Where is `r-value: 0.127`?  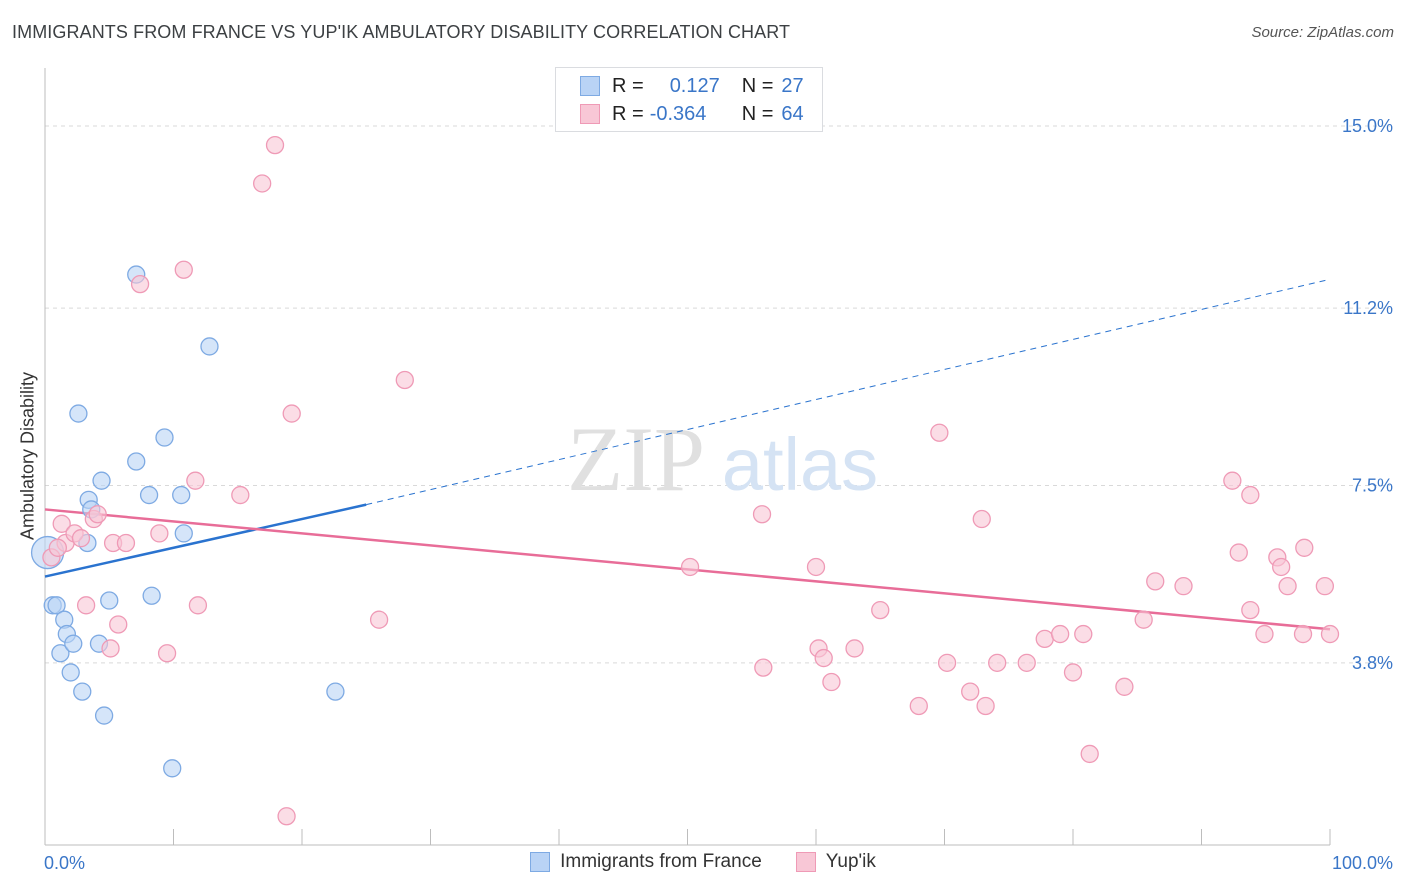
r-value: 0.127 is located at coordinates (694, 85).